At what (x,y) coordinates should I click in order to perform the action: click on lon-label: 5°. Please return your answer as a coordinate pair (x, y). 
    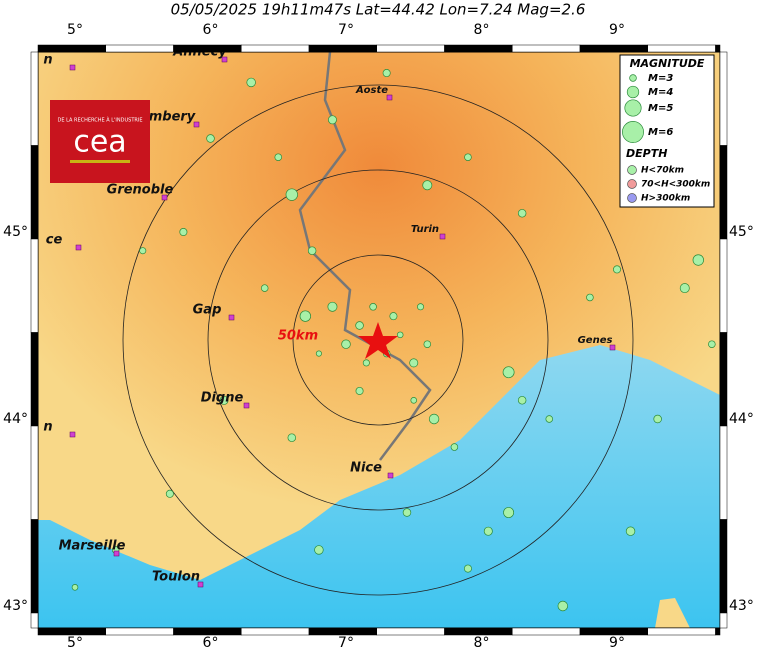
    Looking at the image, I should click on (75, 643).